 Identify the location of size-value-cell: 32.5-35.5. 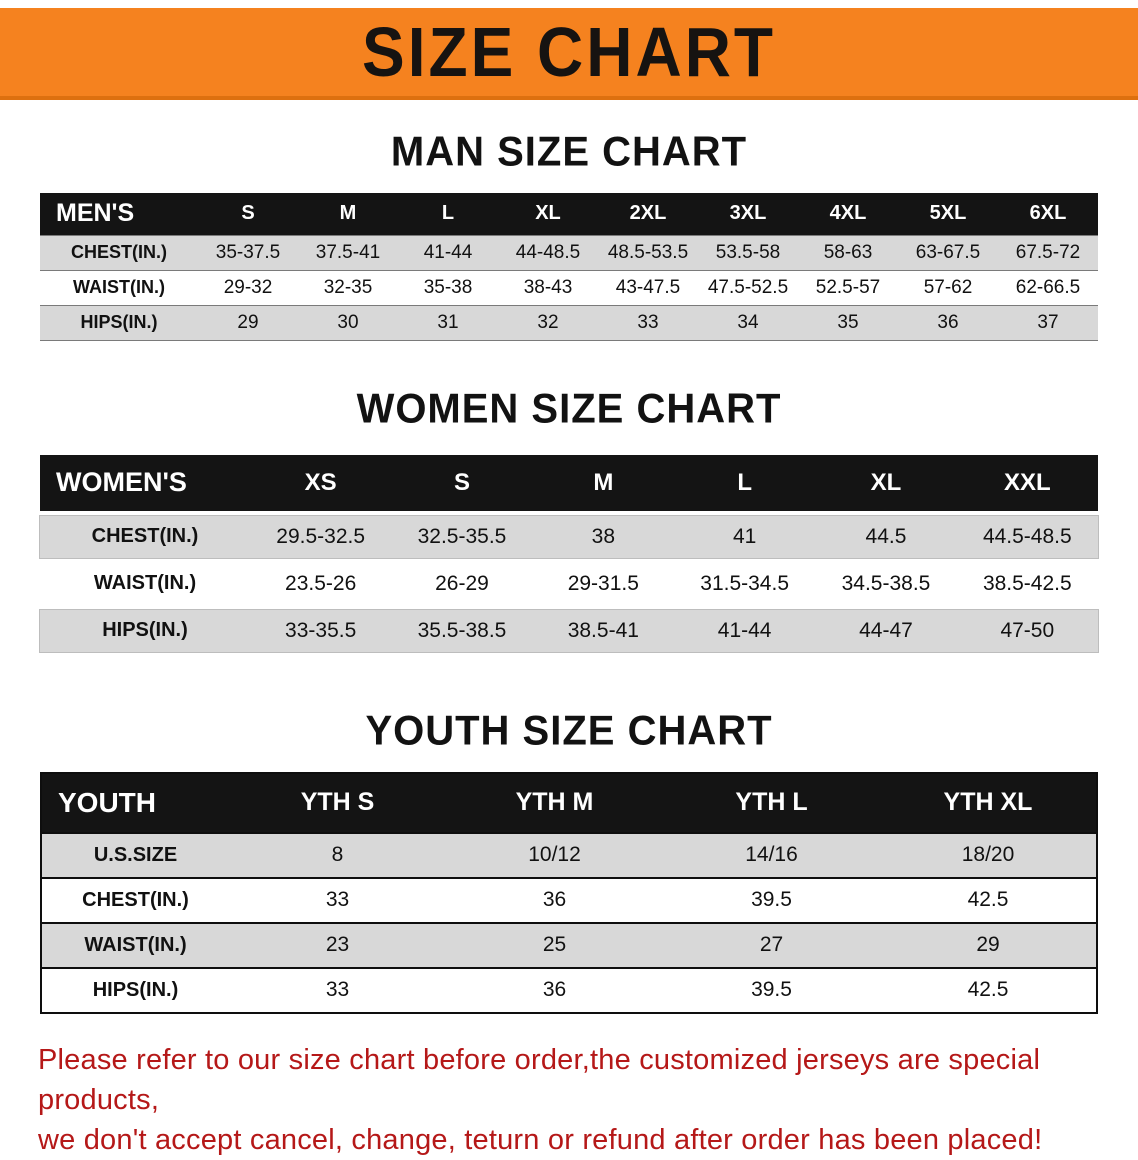
(462, 536).